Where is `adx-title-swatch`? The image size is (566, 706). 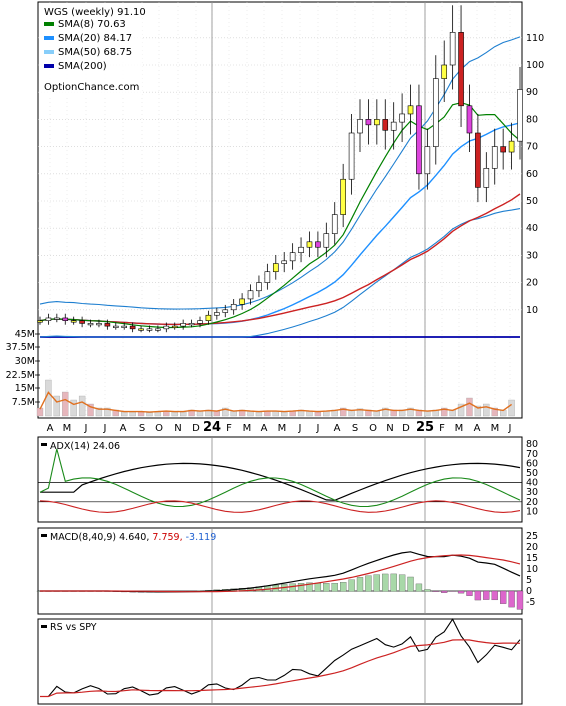
adx-title-swatch is located at coordinates (44, 444).